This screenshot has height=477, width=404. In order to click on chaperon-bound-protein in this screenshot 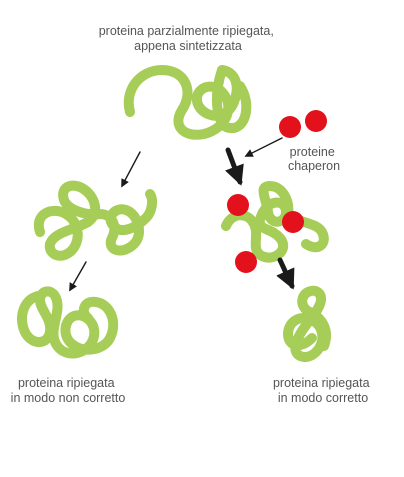, I will do `click(275, 227)`.